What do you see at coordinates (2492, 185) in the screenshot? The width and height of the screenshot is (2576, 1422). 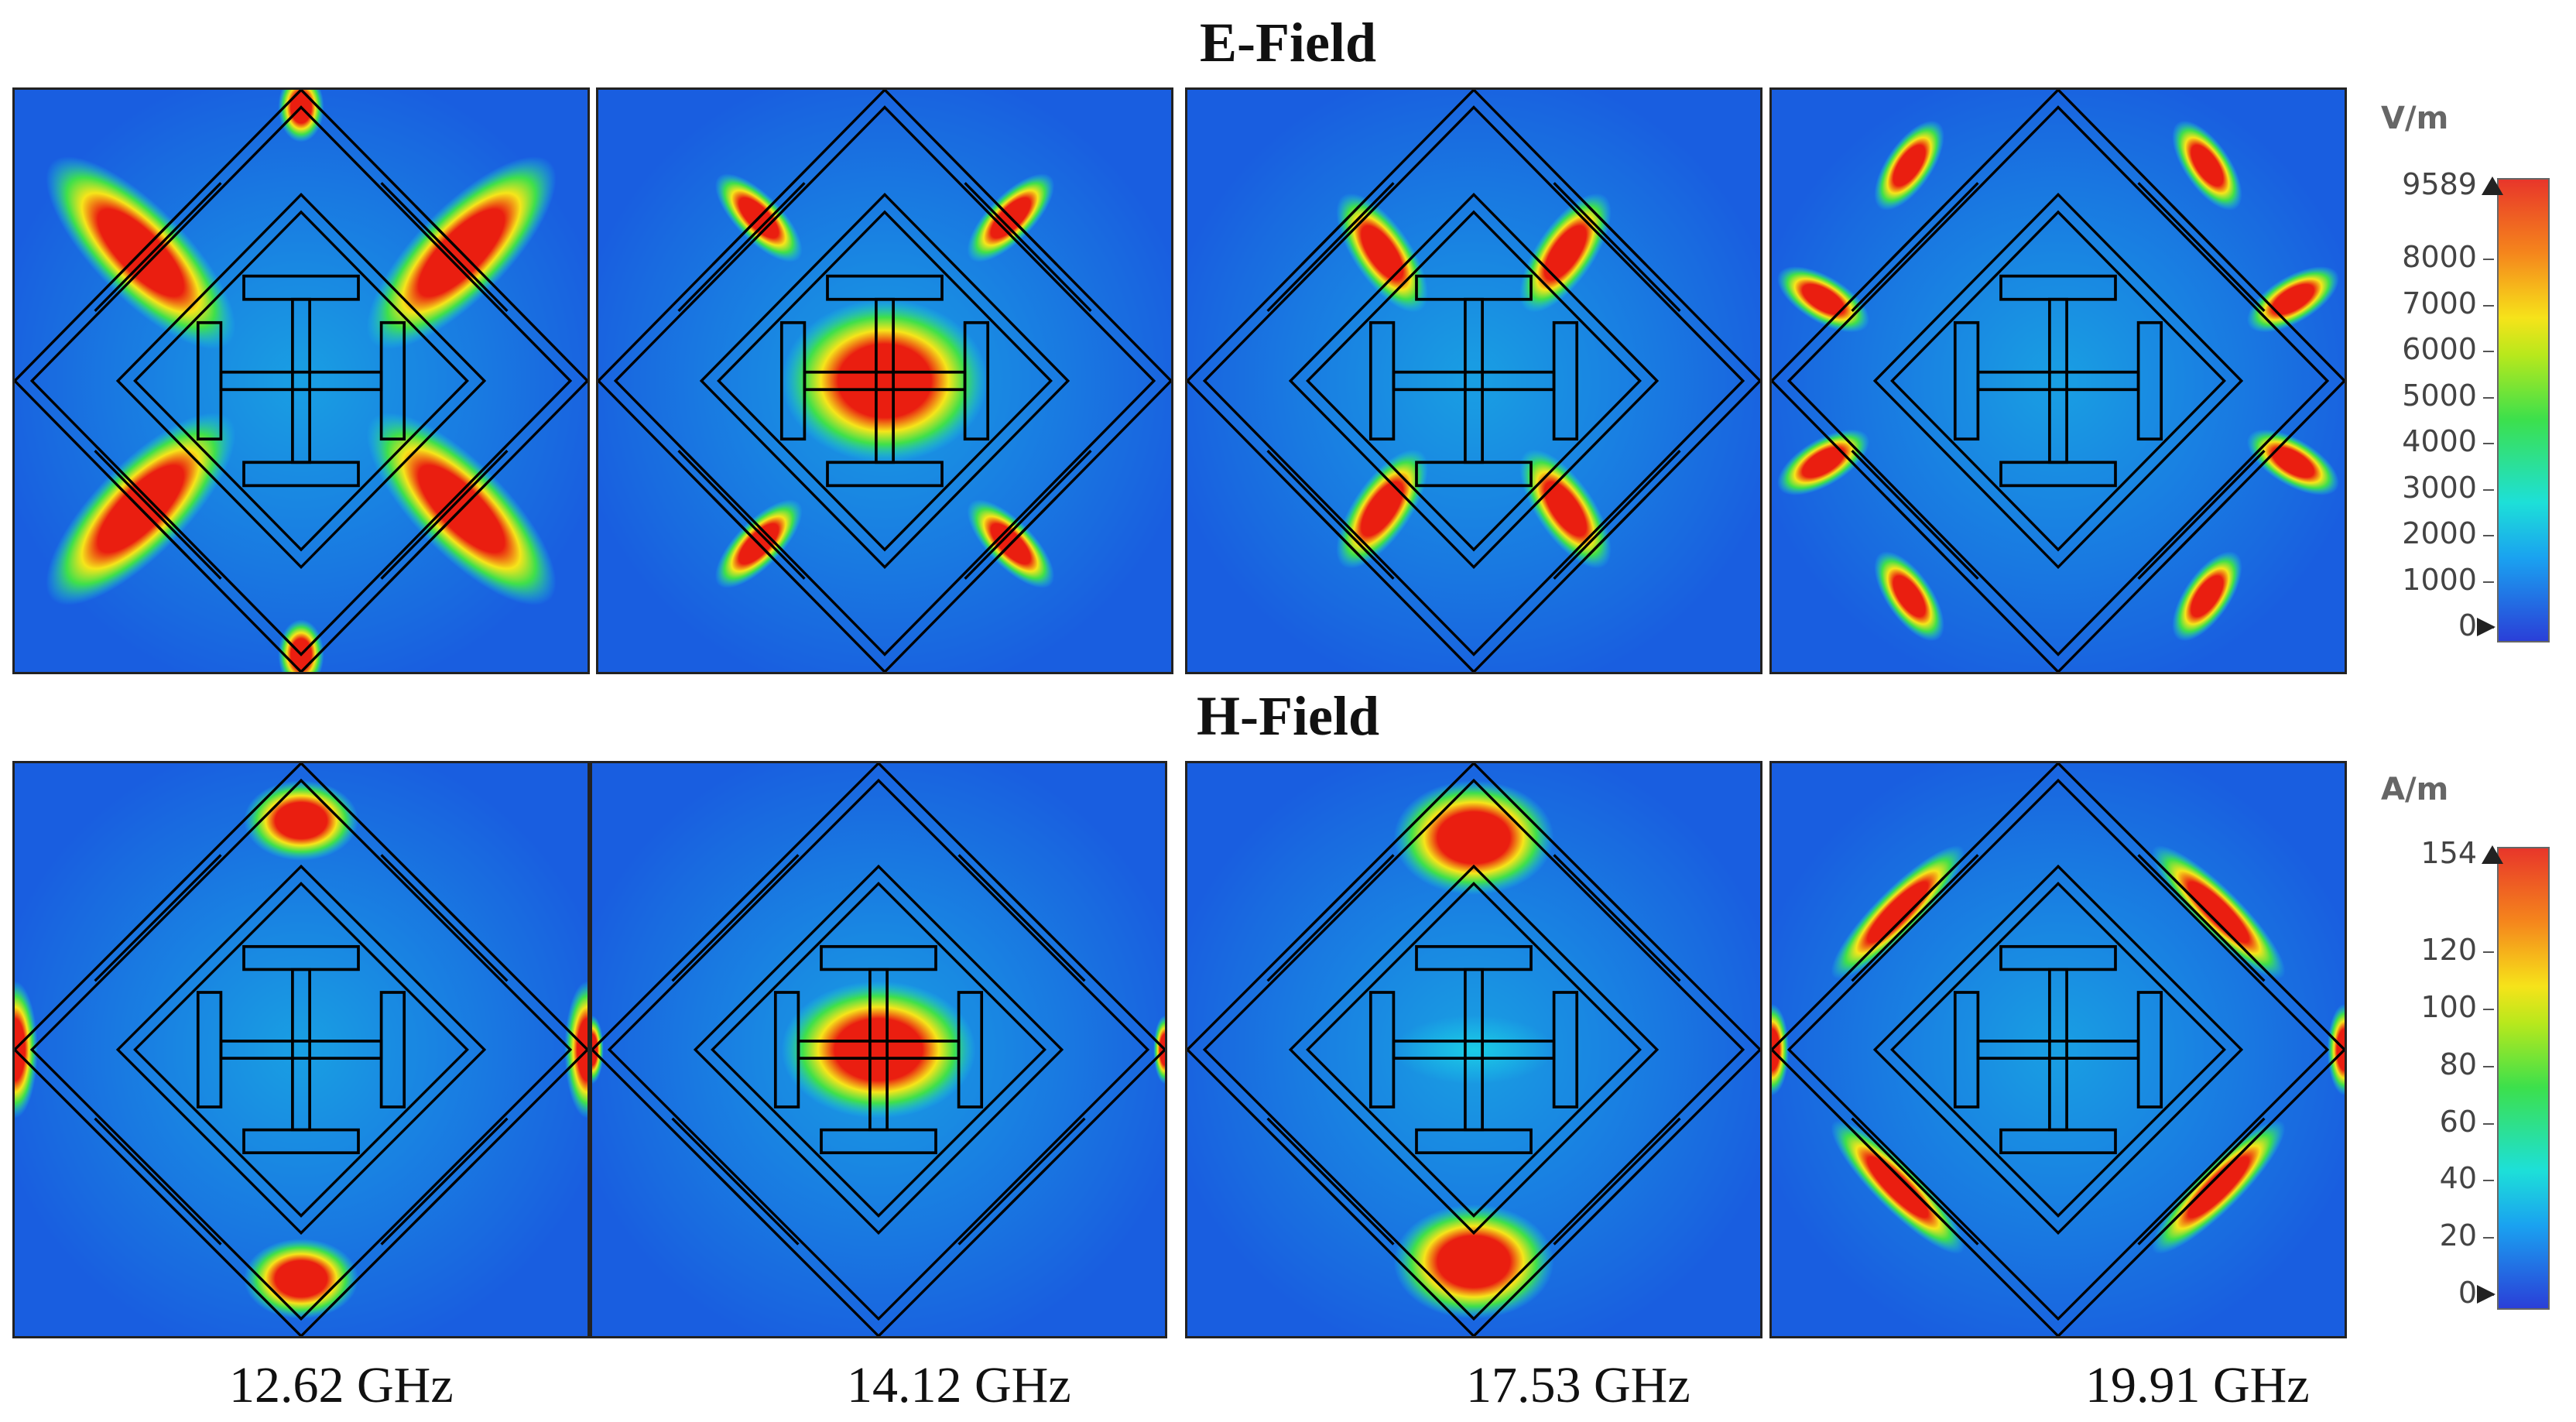 I see `legend-max-marker` at bounding box center [2492, 185].